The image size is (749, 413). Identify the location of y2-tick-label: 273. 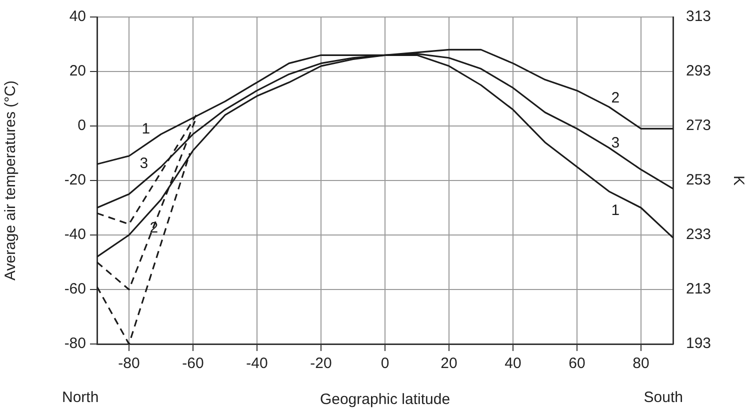
(699, 125).